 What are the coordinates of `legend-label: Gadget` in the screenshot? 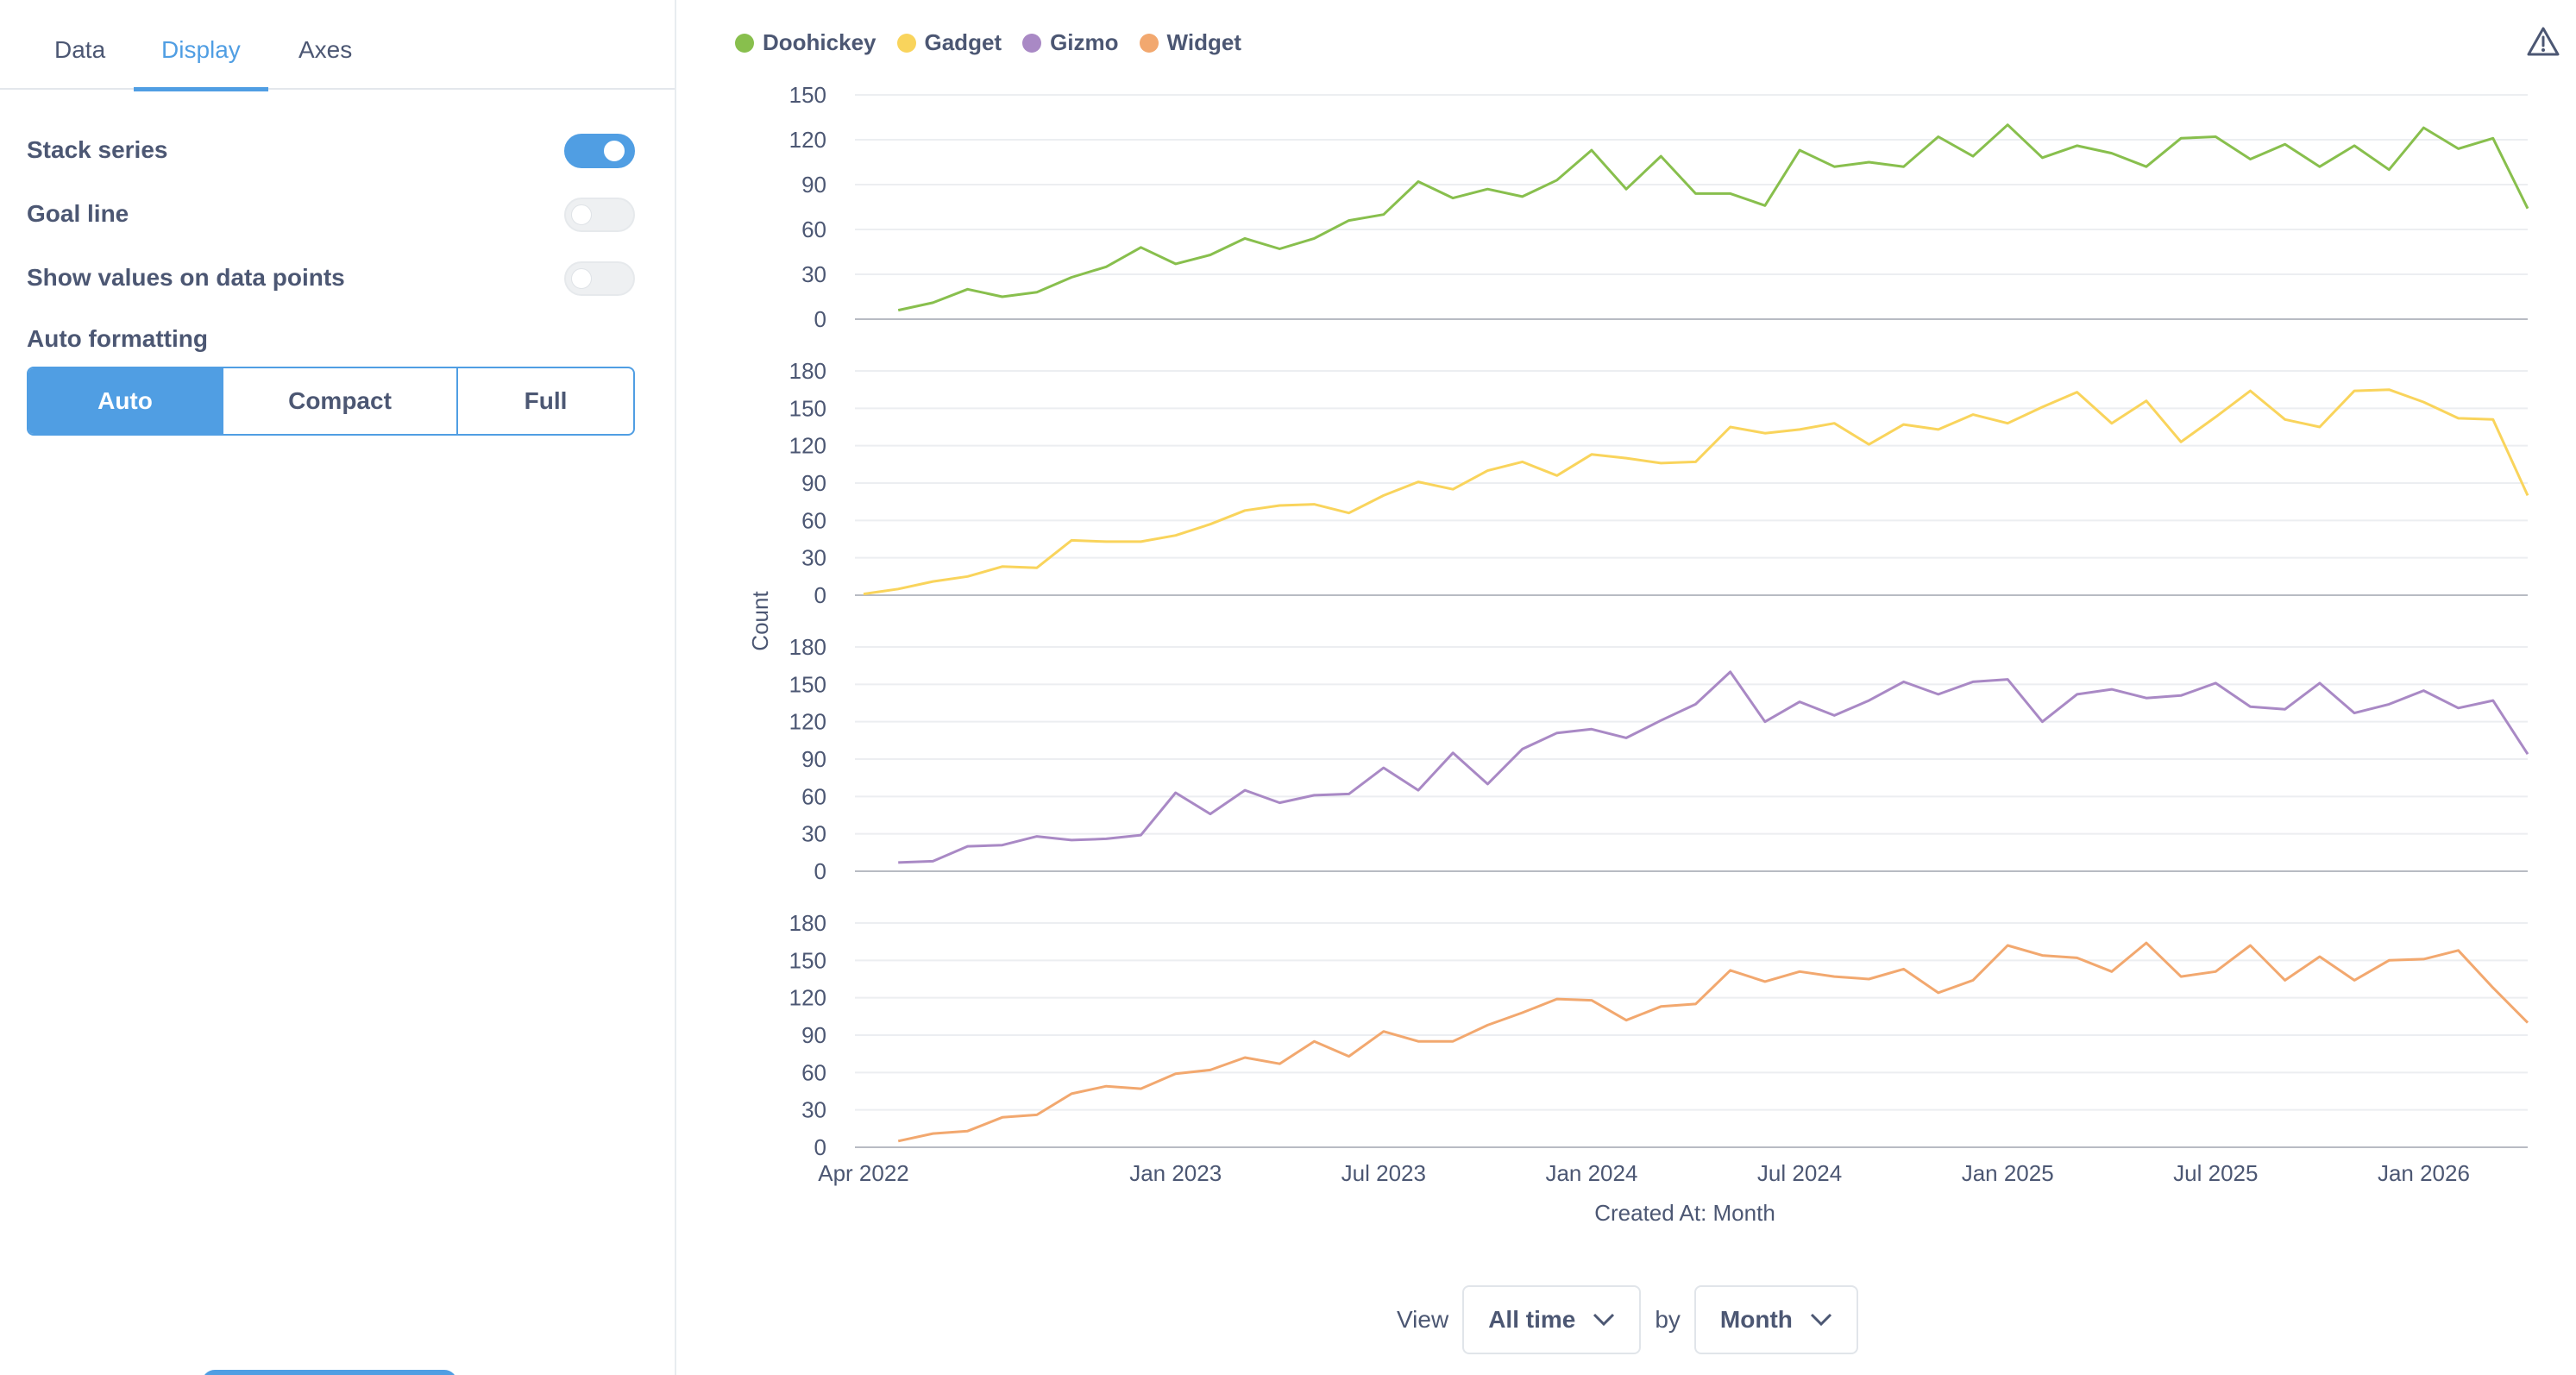 It's located at (963, 42).